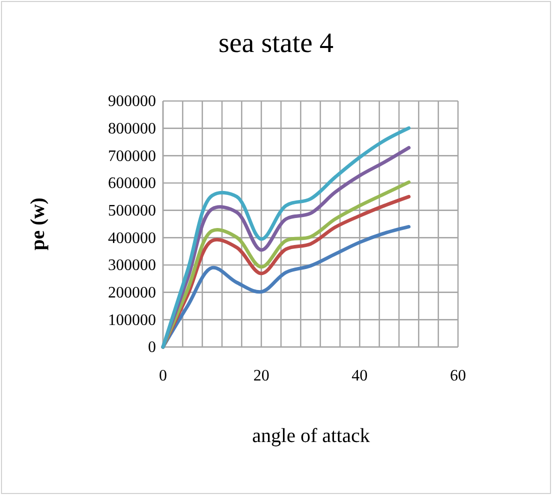  I want to click on y-tick-label: 200000, so click(132, 293).